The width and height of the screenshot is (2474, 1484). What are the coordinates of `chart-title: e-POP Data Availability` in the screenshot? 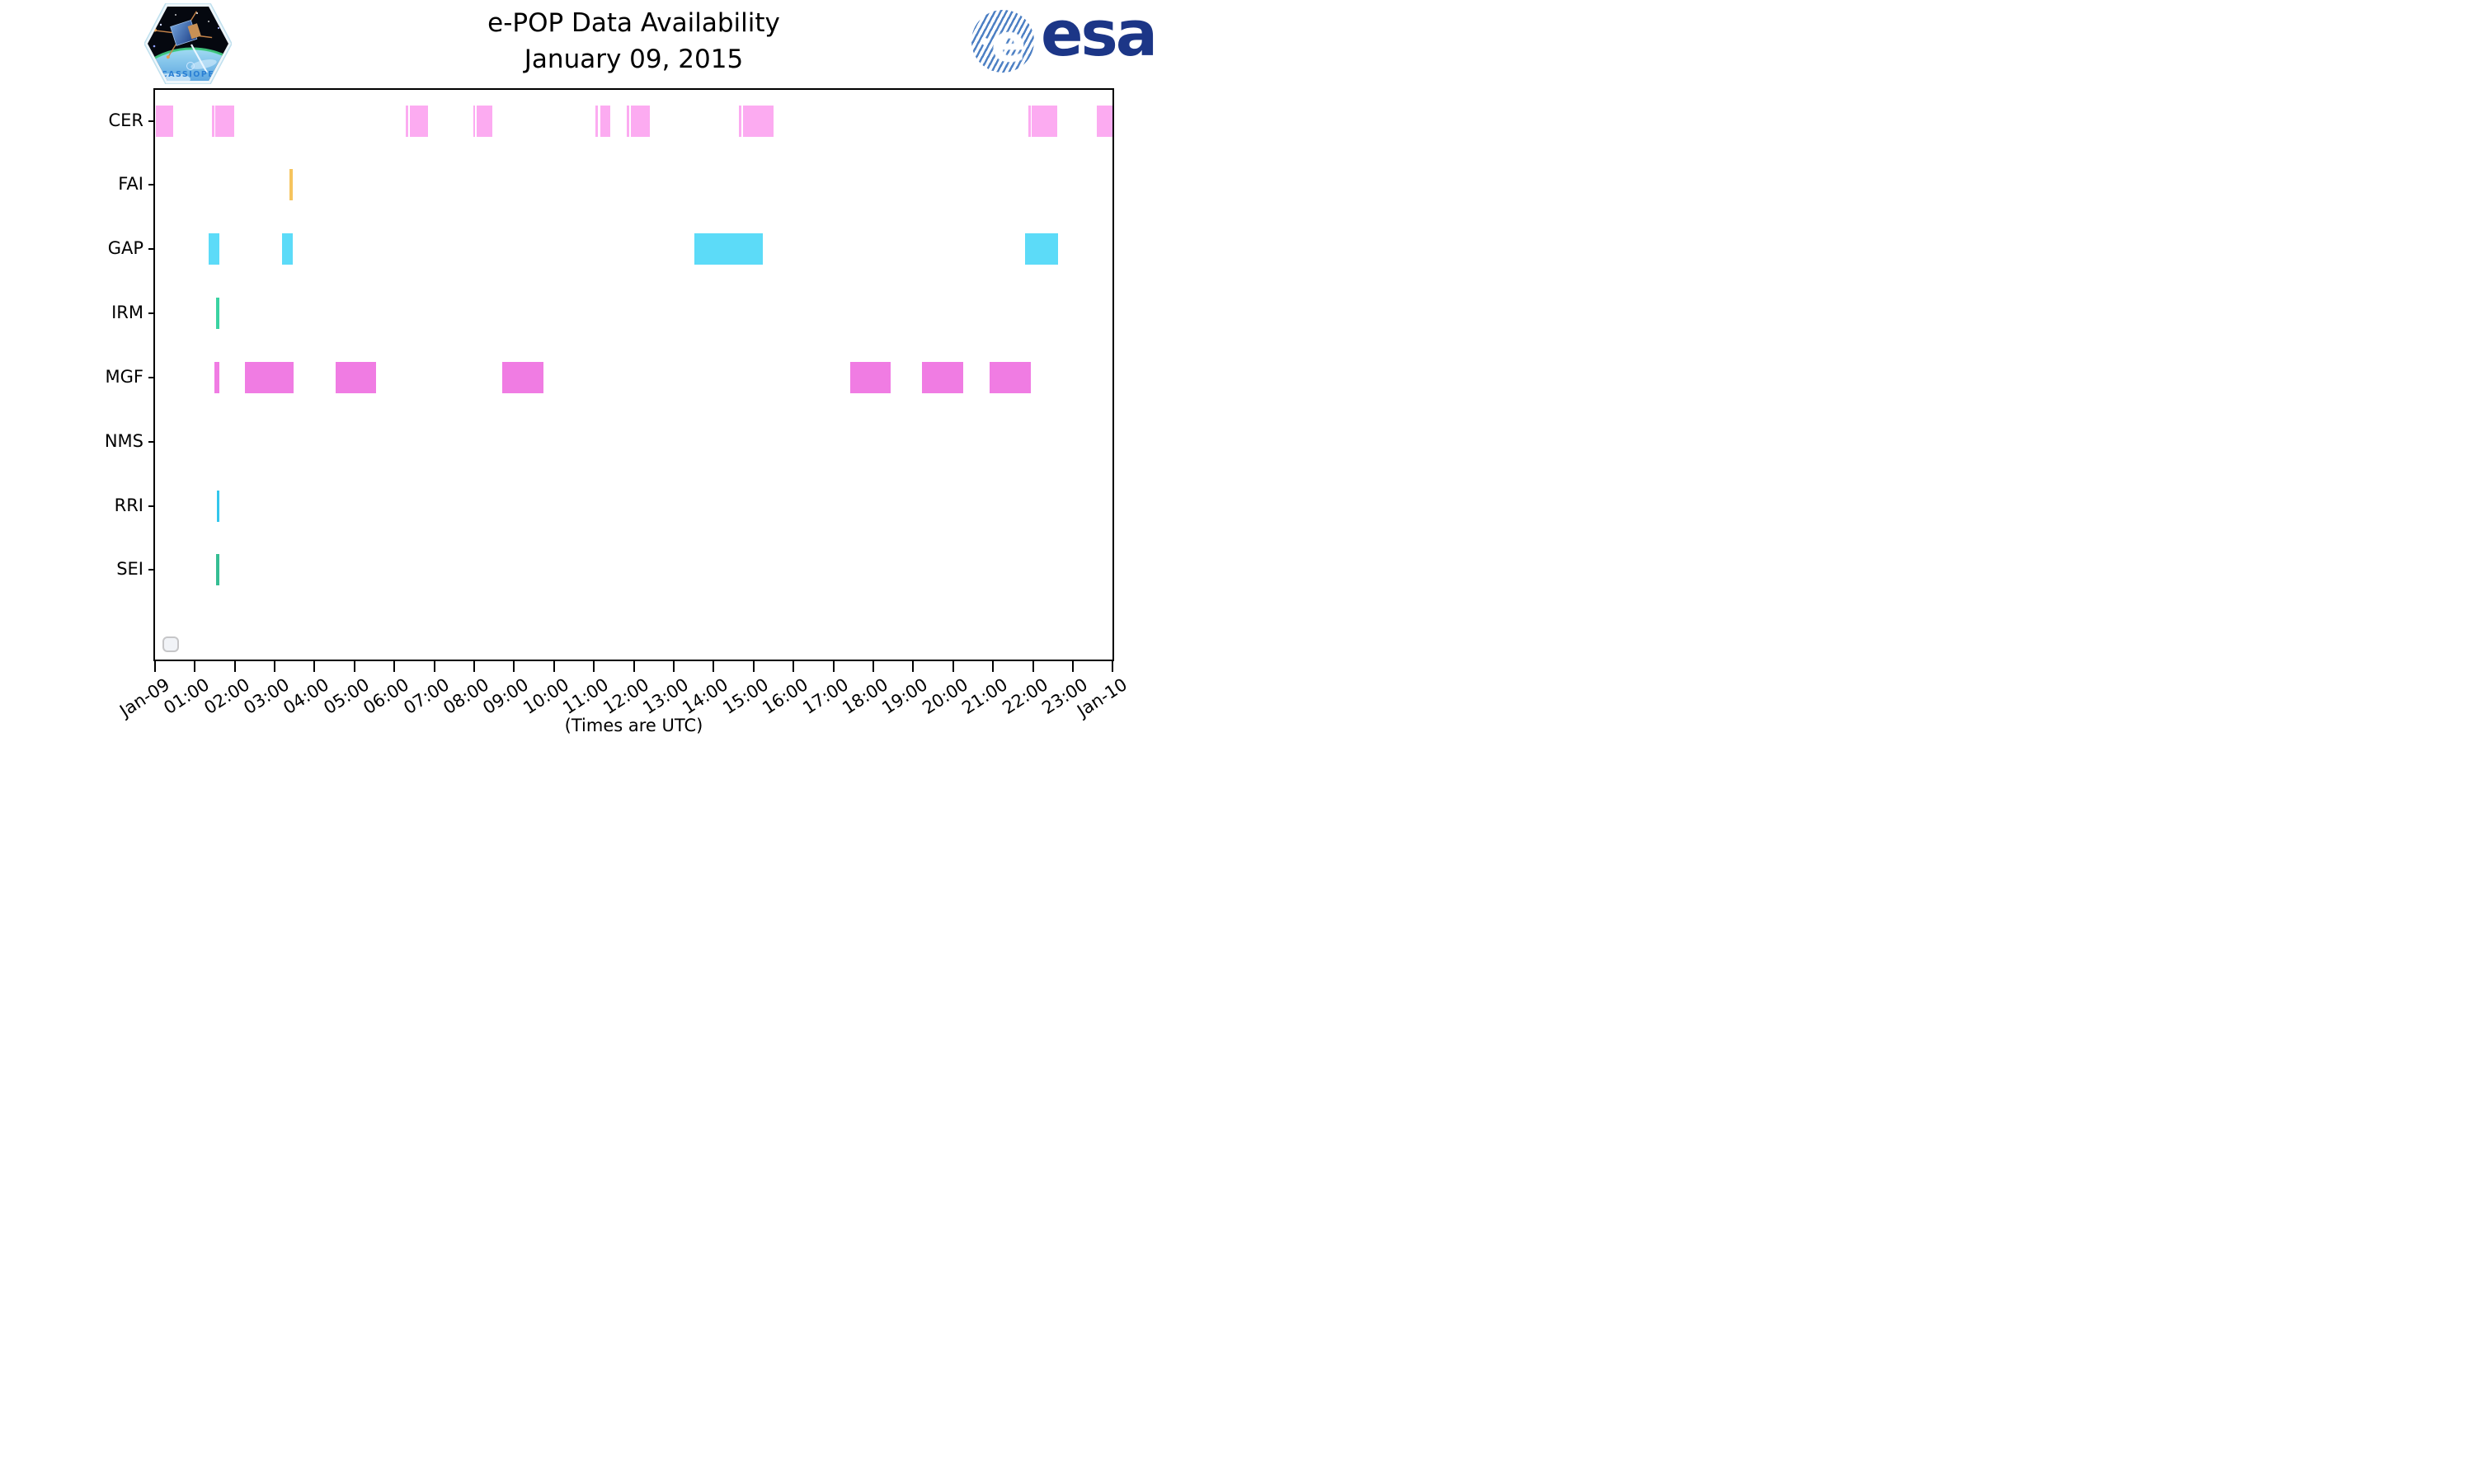 It's located at (633, 23).